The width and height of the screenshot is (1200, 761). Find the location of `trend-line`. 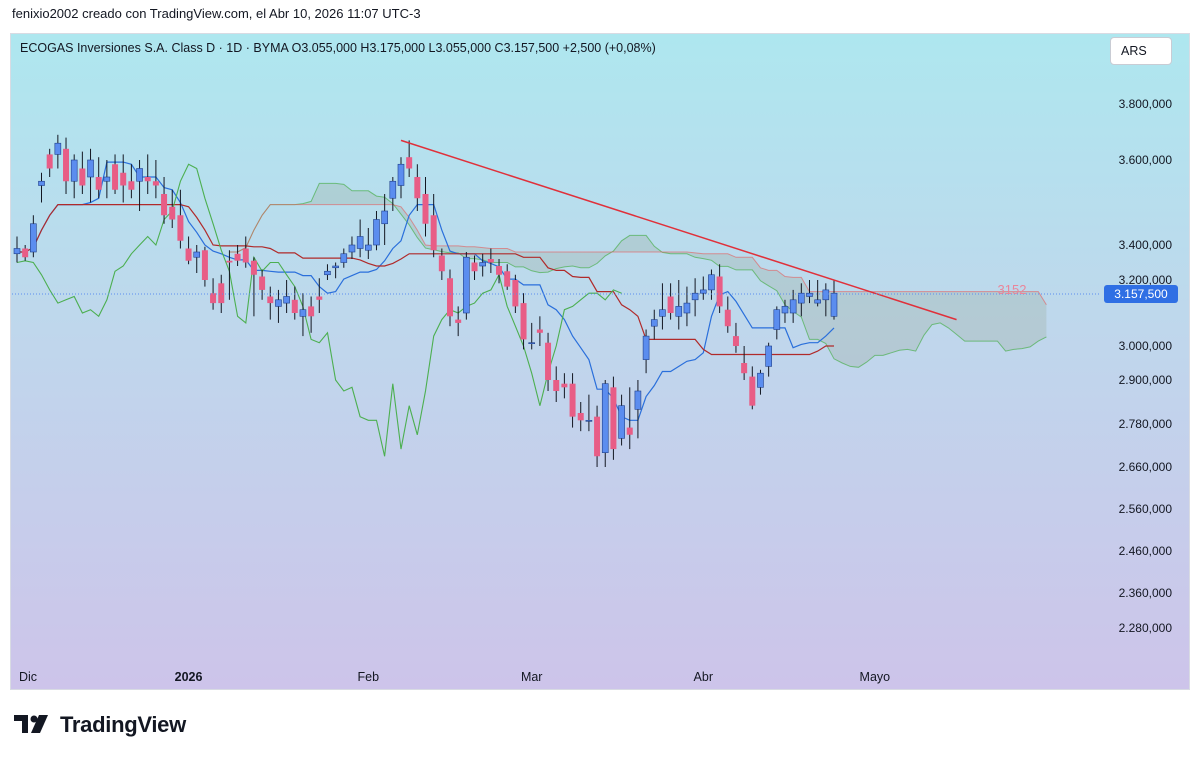

trend-line is located at coordinates (678, 230).